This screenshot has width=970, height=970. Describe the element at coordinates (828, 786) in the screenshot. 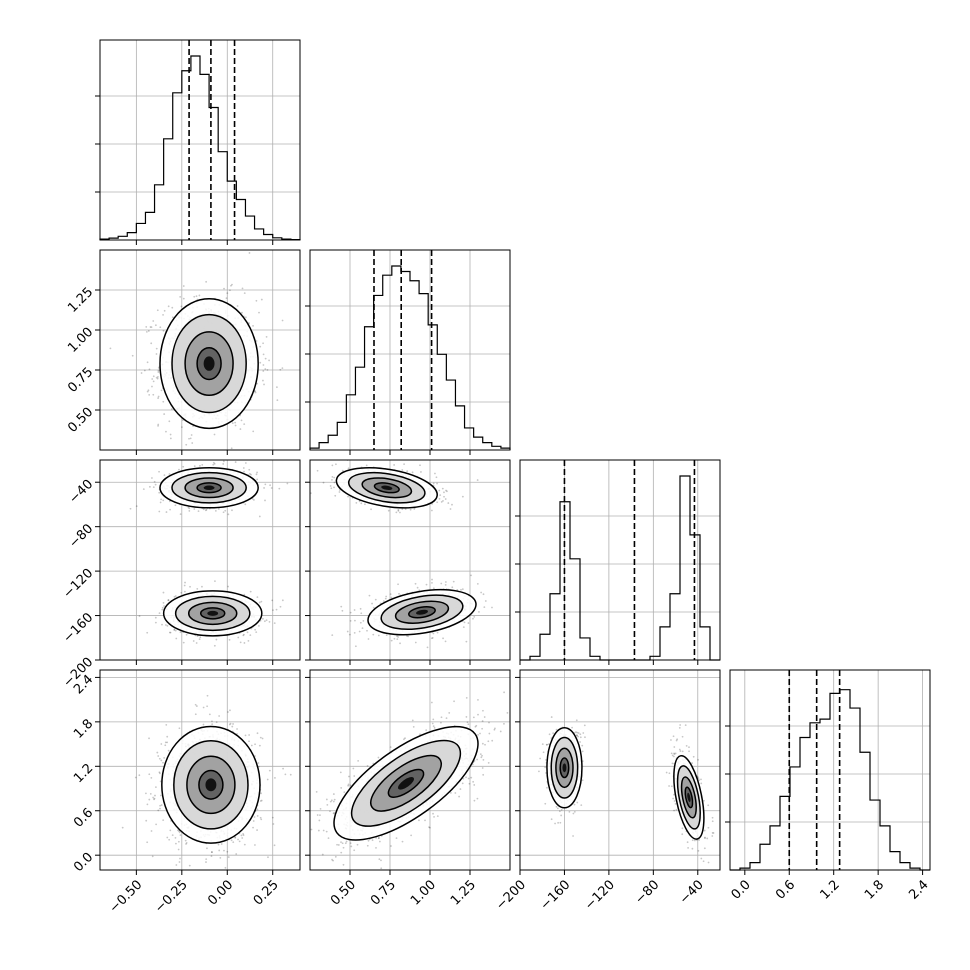

I see `hist-panel-3: 0.0 0.6 1.2 1.8 2.4` at that location.